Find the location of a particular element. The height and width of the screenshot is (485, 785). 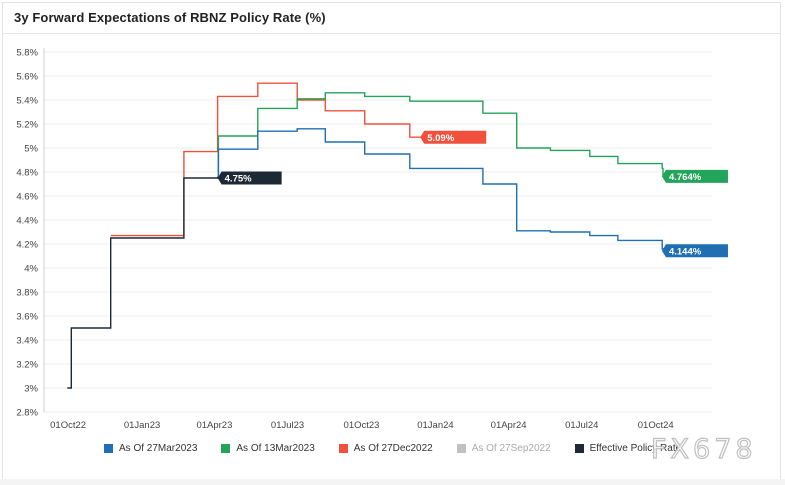

series-end-label-0: 4.144% is located at coordinates (694, 251).